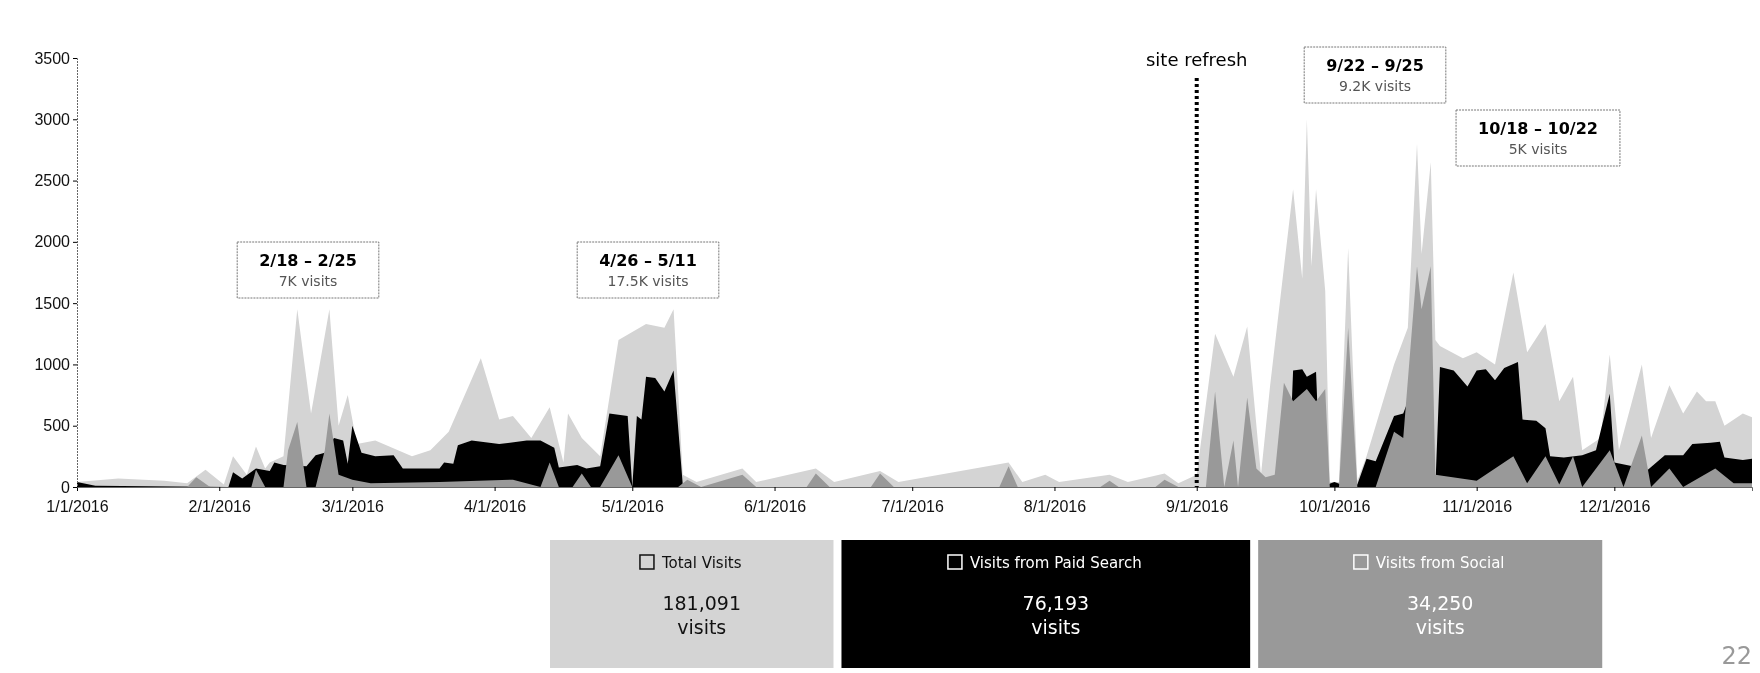 The height and width of the screenshot is (673, 1760). Describe the element at coordinates (1197, 506) in the screenshot. I see `x-tick-label: 9/1/2016` at that location.